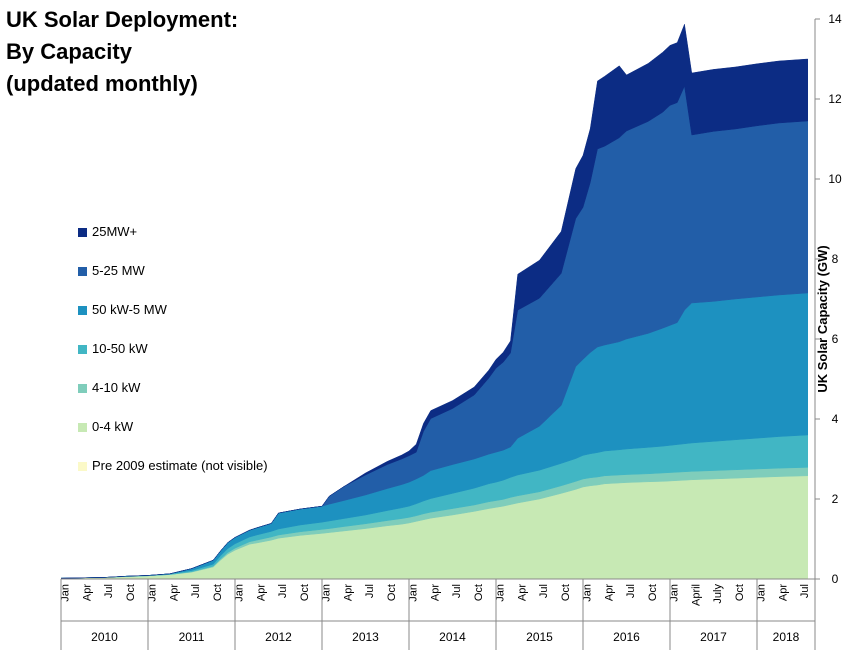  What do you see at coordinates (82, 232) in the screenshot?
I see `legend-swatch-25mw-plus` at bounding box center [82, 232].